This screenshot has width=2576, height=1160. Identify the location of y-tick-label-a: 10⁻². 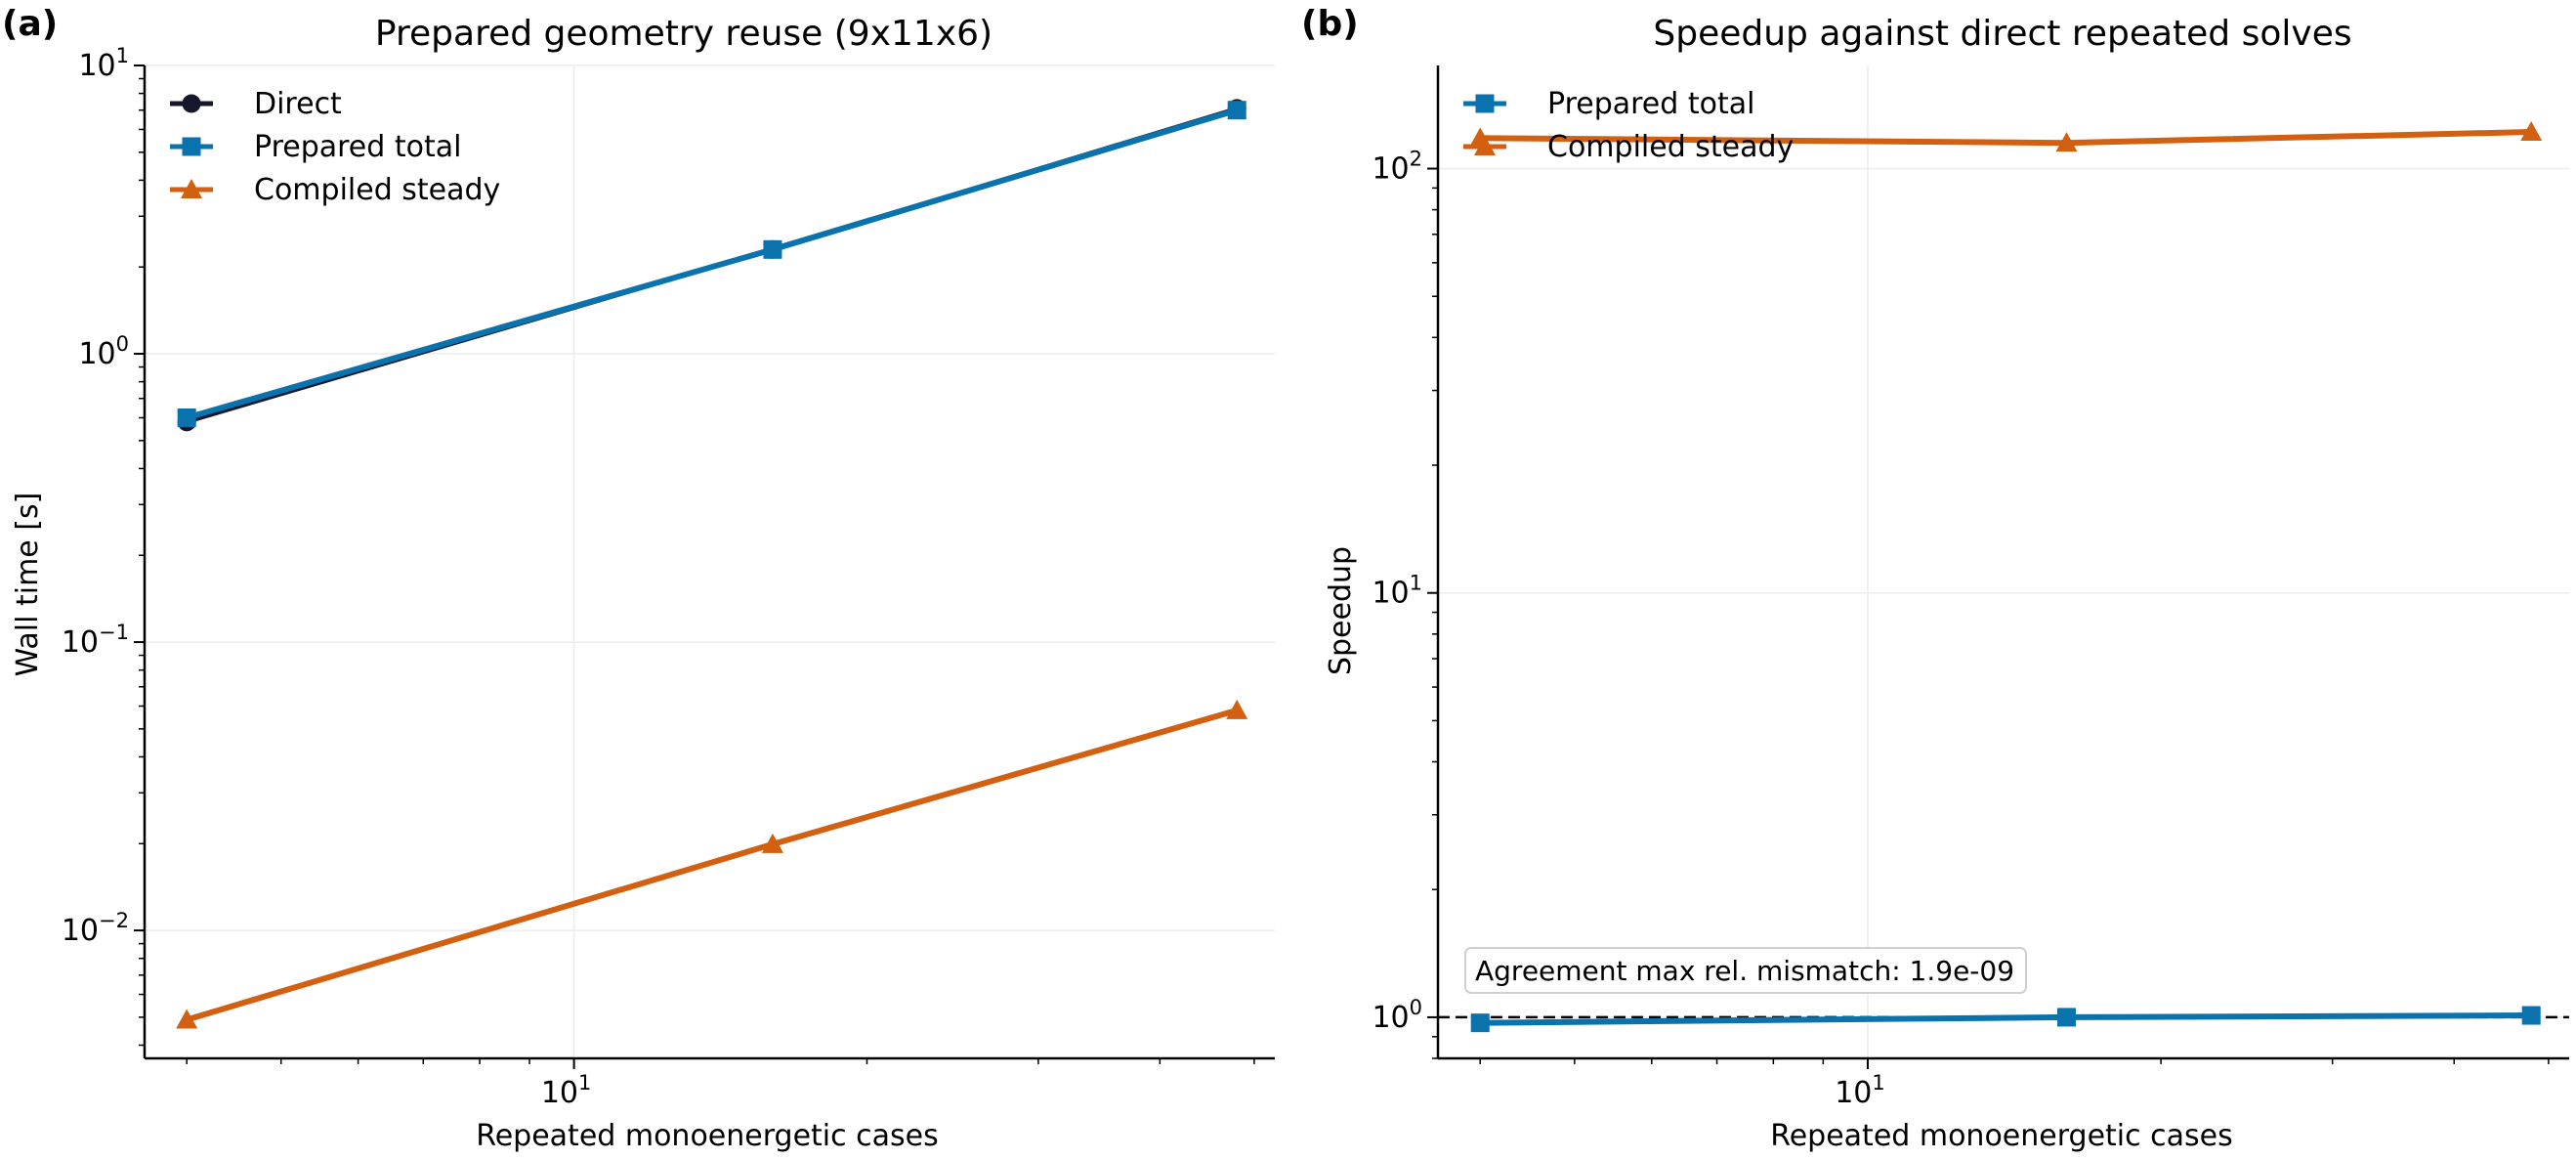
(95, 928).